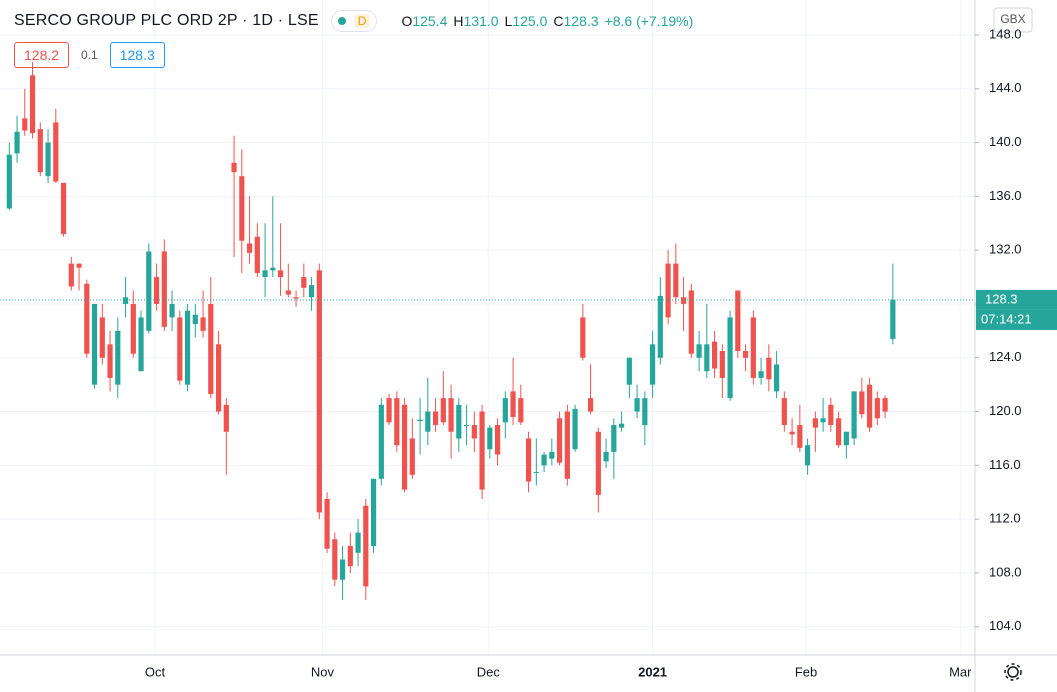 The height and width of the screenshot is (692, 1057). What do you see at coordinates (89, 55) in the screenshot?
I see `quote-boxes: 128.2 0.1 128.3` at bounding box center [89, 55].